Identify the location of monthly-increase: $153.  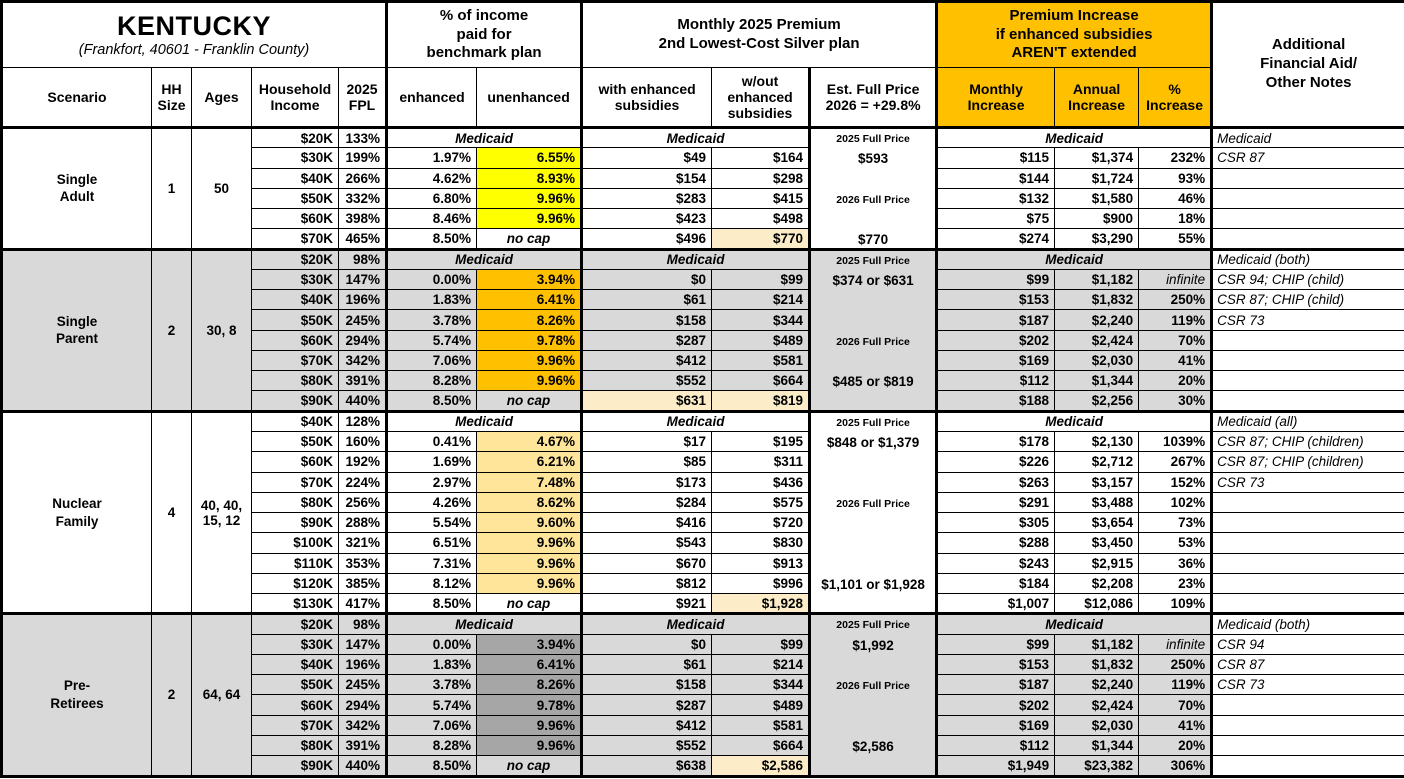
(995, 664).